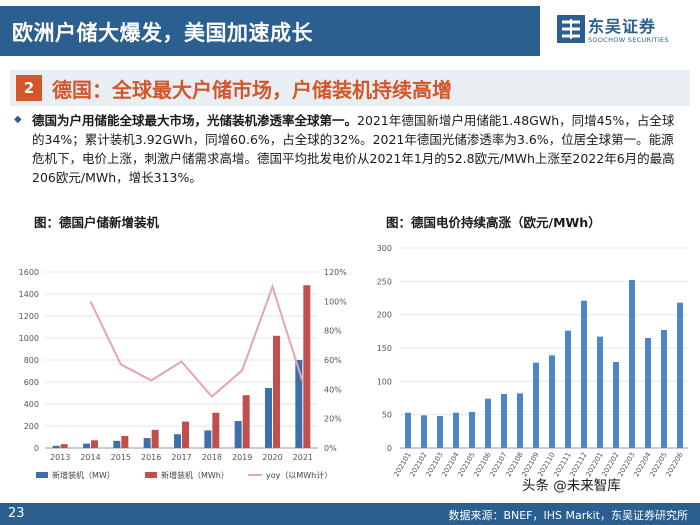 The width and height of the screenshot is (700, 525). I want to click on left-axis-tick: 1600, so click(29, 272).